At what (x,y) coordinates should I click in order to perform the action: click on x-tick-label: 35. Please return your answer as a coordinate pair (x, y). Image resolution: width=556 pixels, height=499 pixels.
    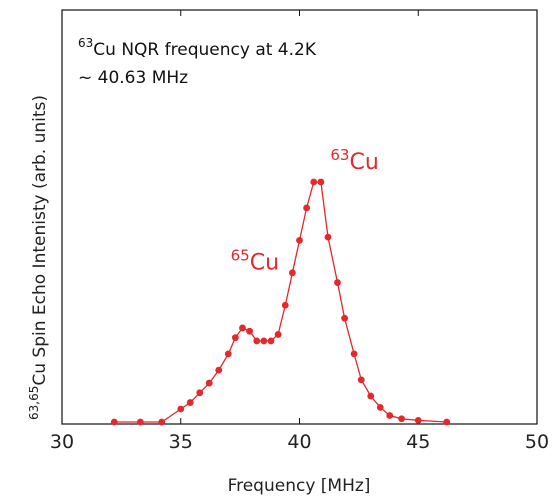
    Looking at the image, I should click on (181, 442).